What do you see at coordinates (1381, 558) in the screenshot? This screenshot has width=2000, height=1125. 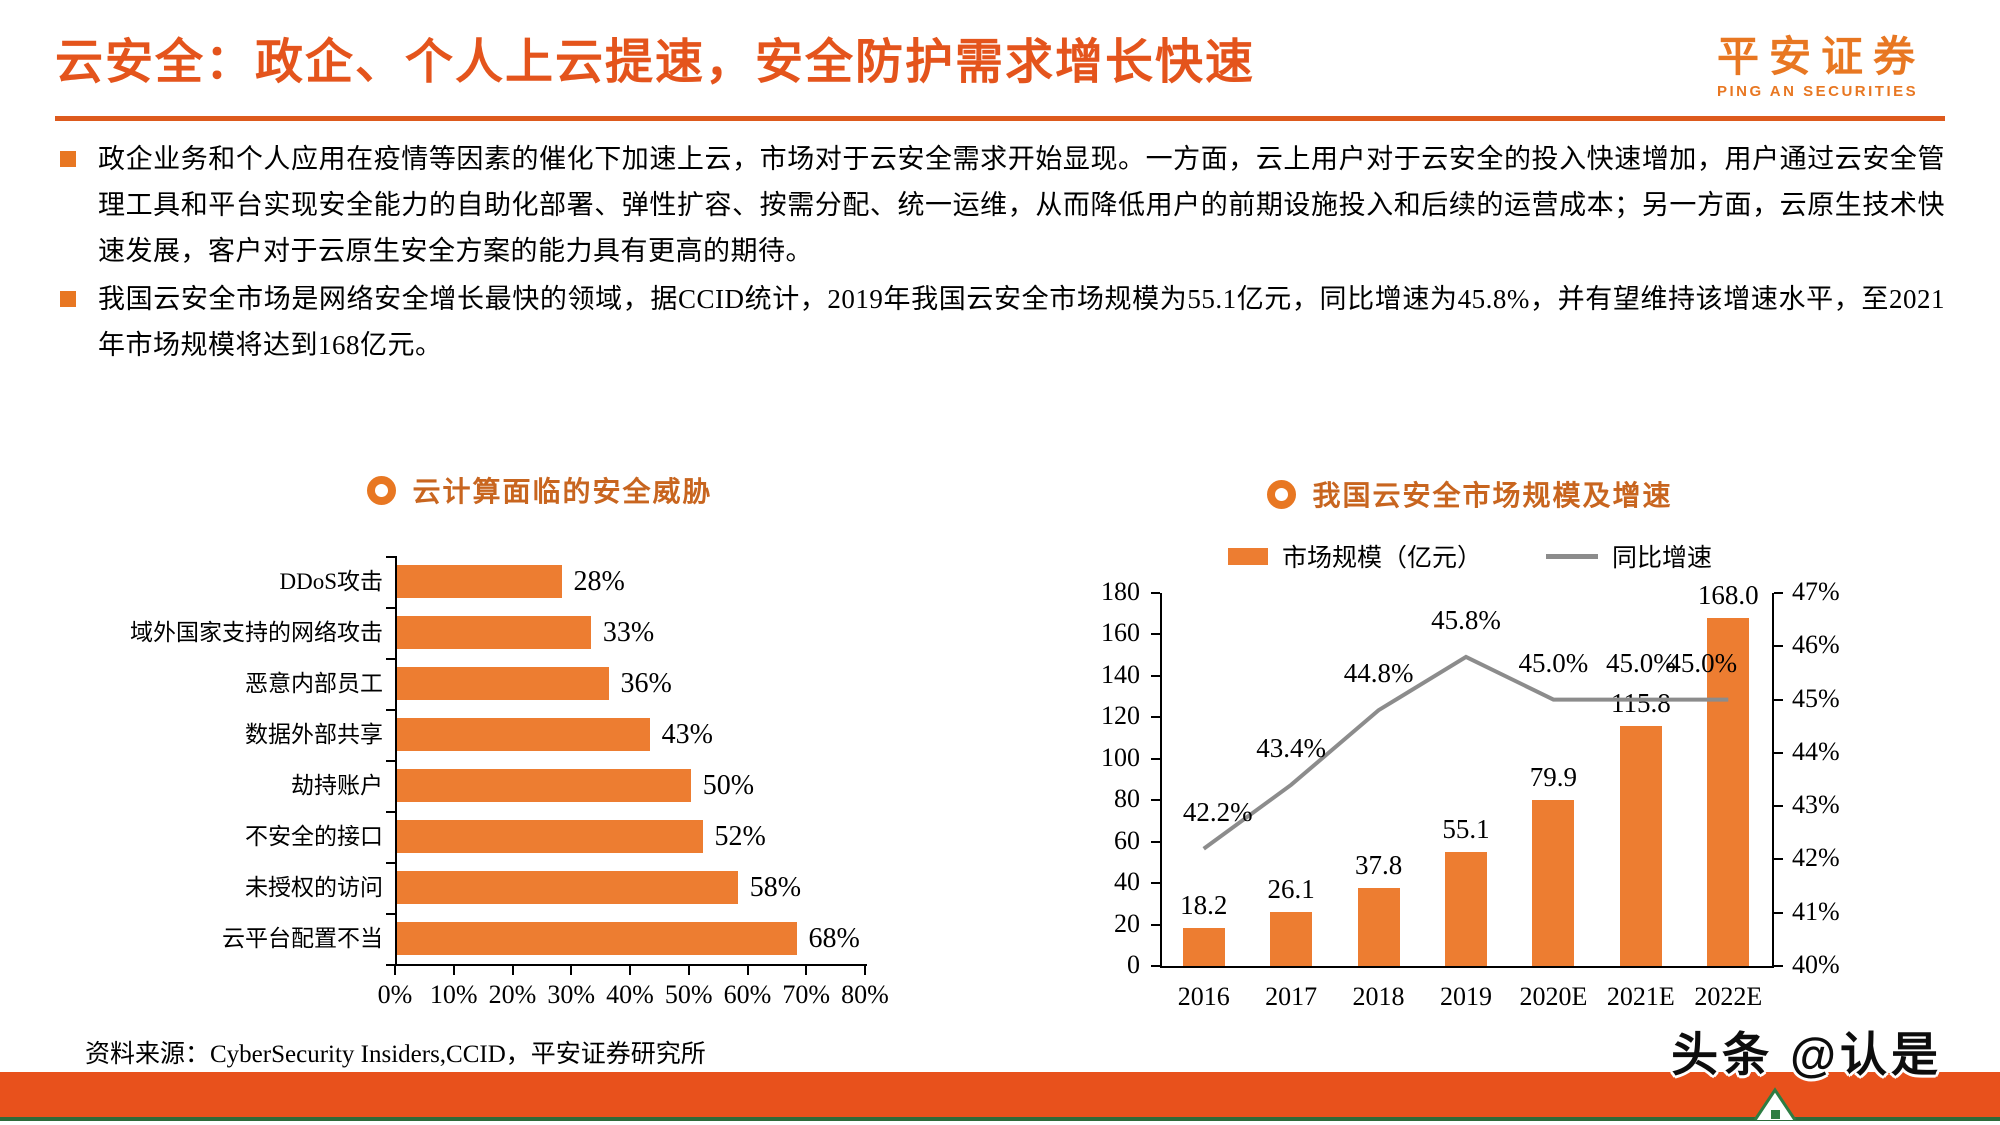 I see `legend-label: 市场规模（亿元）` at bounding box center [1381, 558].